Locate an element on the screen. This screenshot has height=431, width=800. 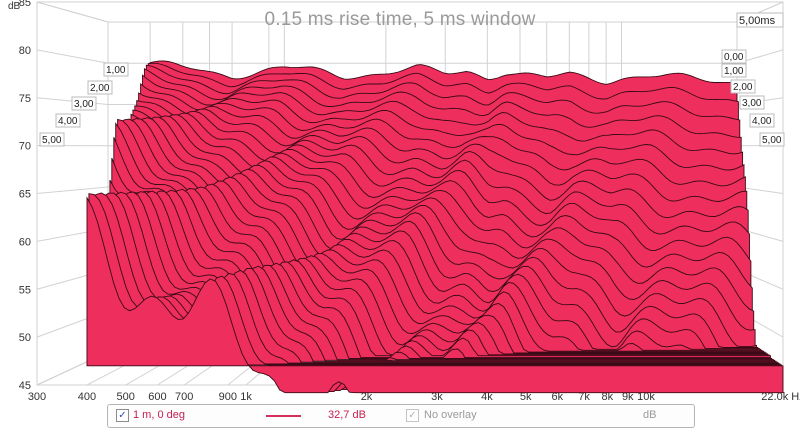
time-label-right: 5,00 is located at coordinates (772, 140).